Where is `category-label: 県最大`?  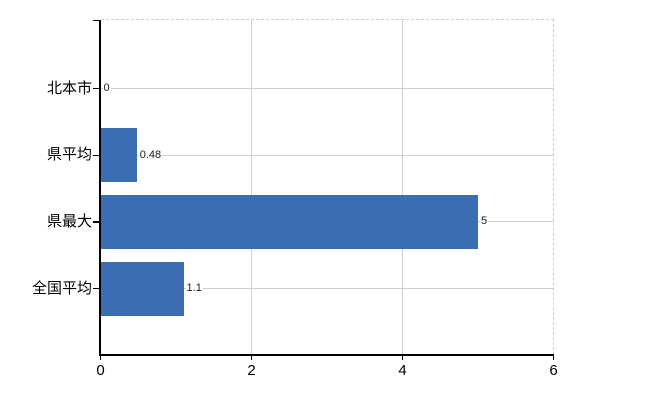 category-label: 県最大 is located at coordinates (69, 221).